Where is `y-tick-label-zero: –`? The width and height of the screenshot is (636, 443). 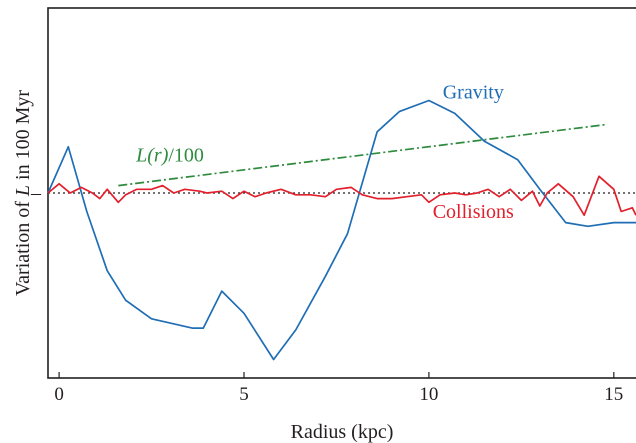
y-tick-label-zero: – is located at coordinates (36, 193).